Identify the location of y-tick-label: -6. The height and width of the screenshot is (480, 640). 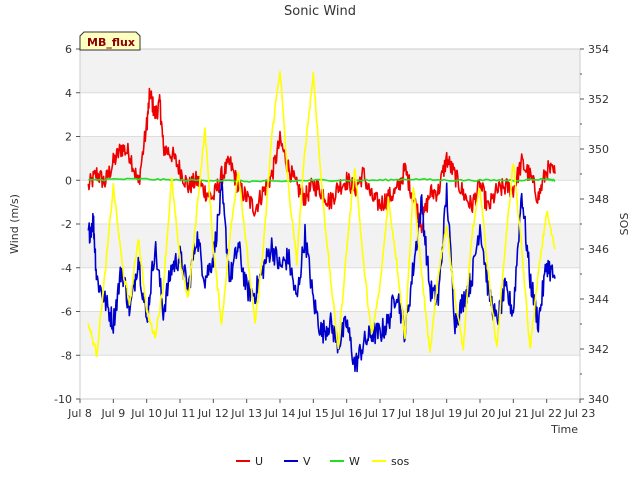
(66, 312).